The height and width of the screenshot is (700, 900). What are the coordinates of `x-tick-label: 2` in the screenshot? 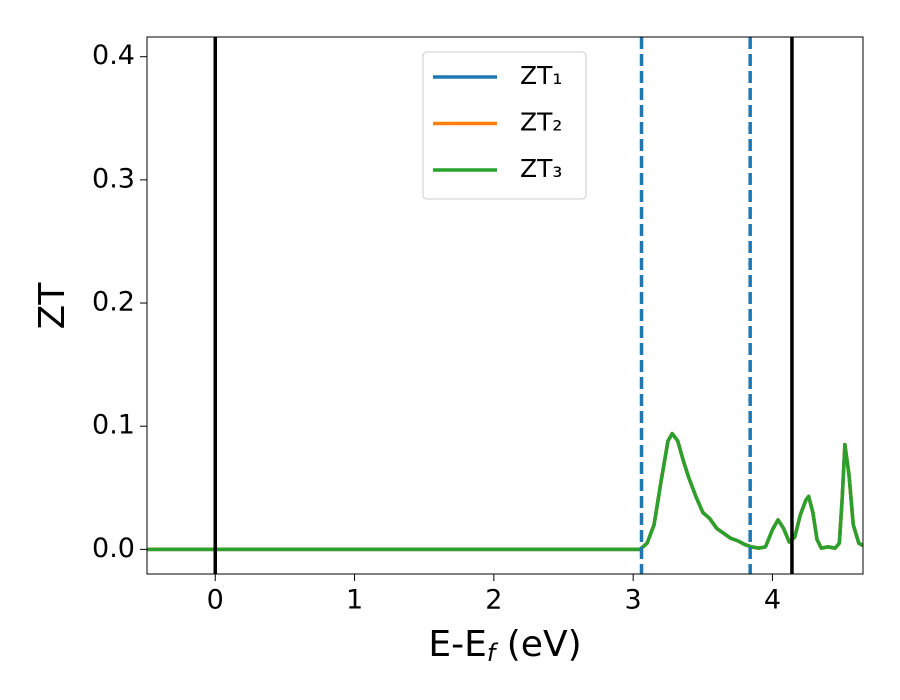 It's located at (493, 600).